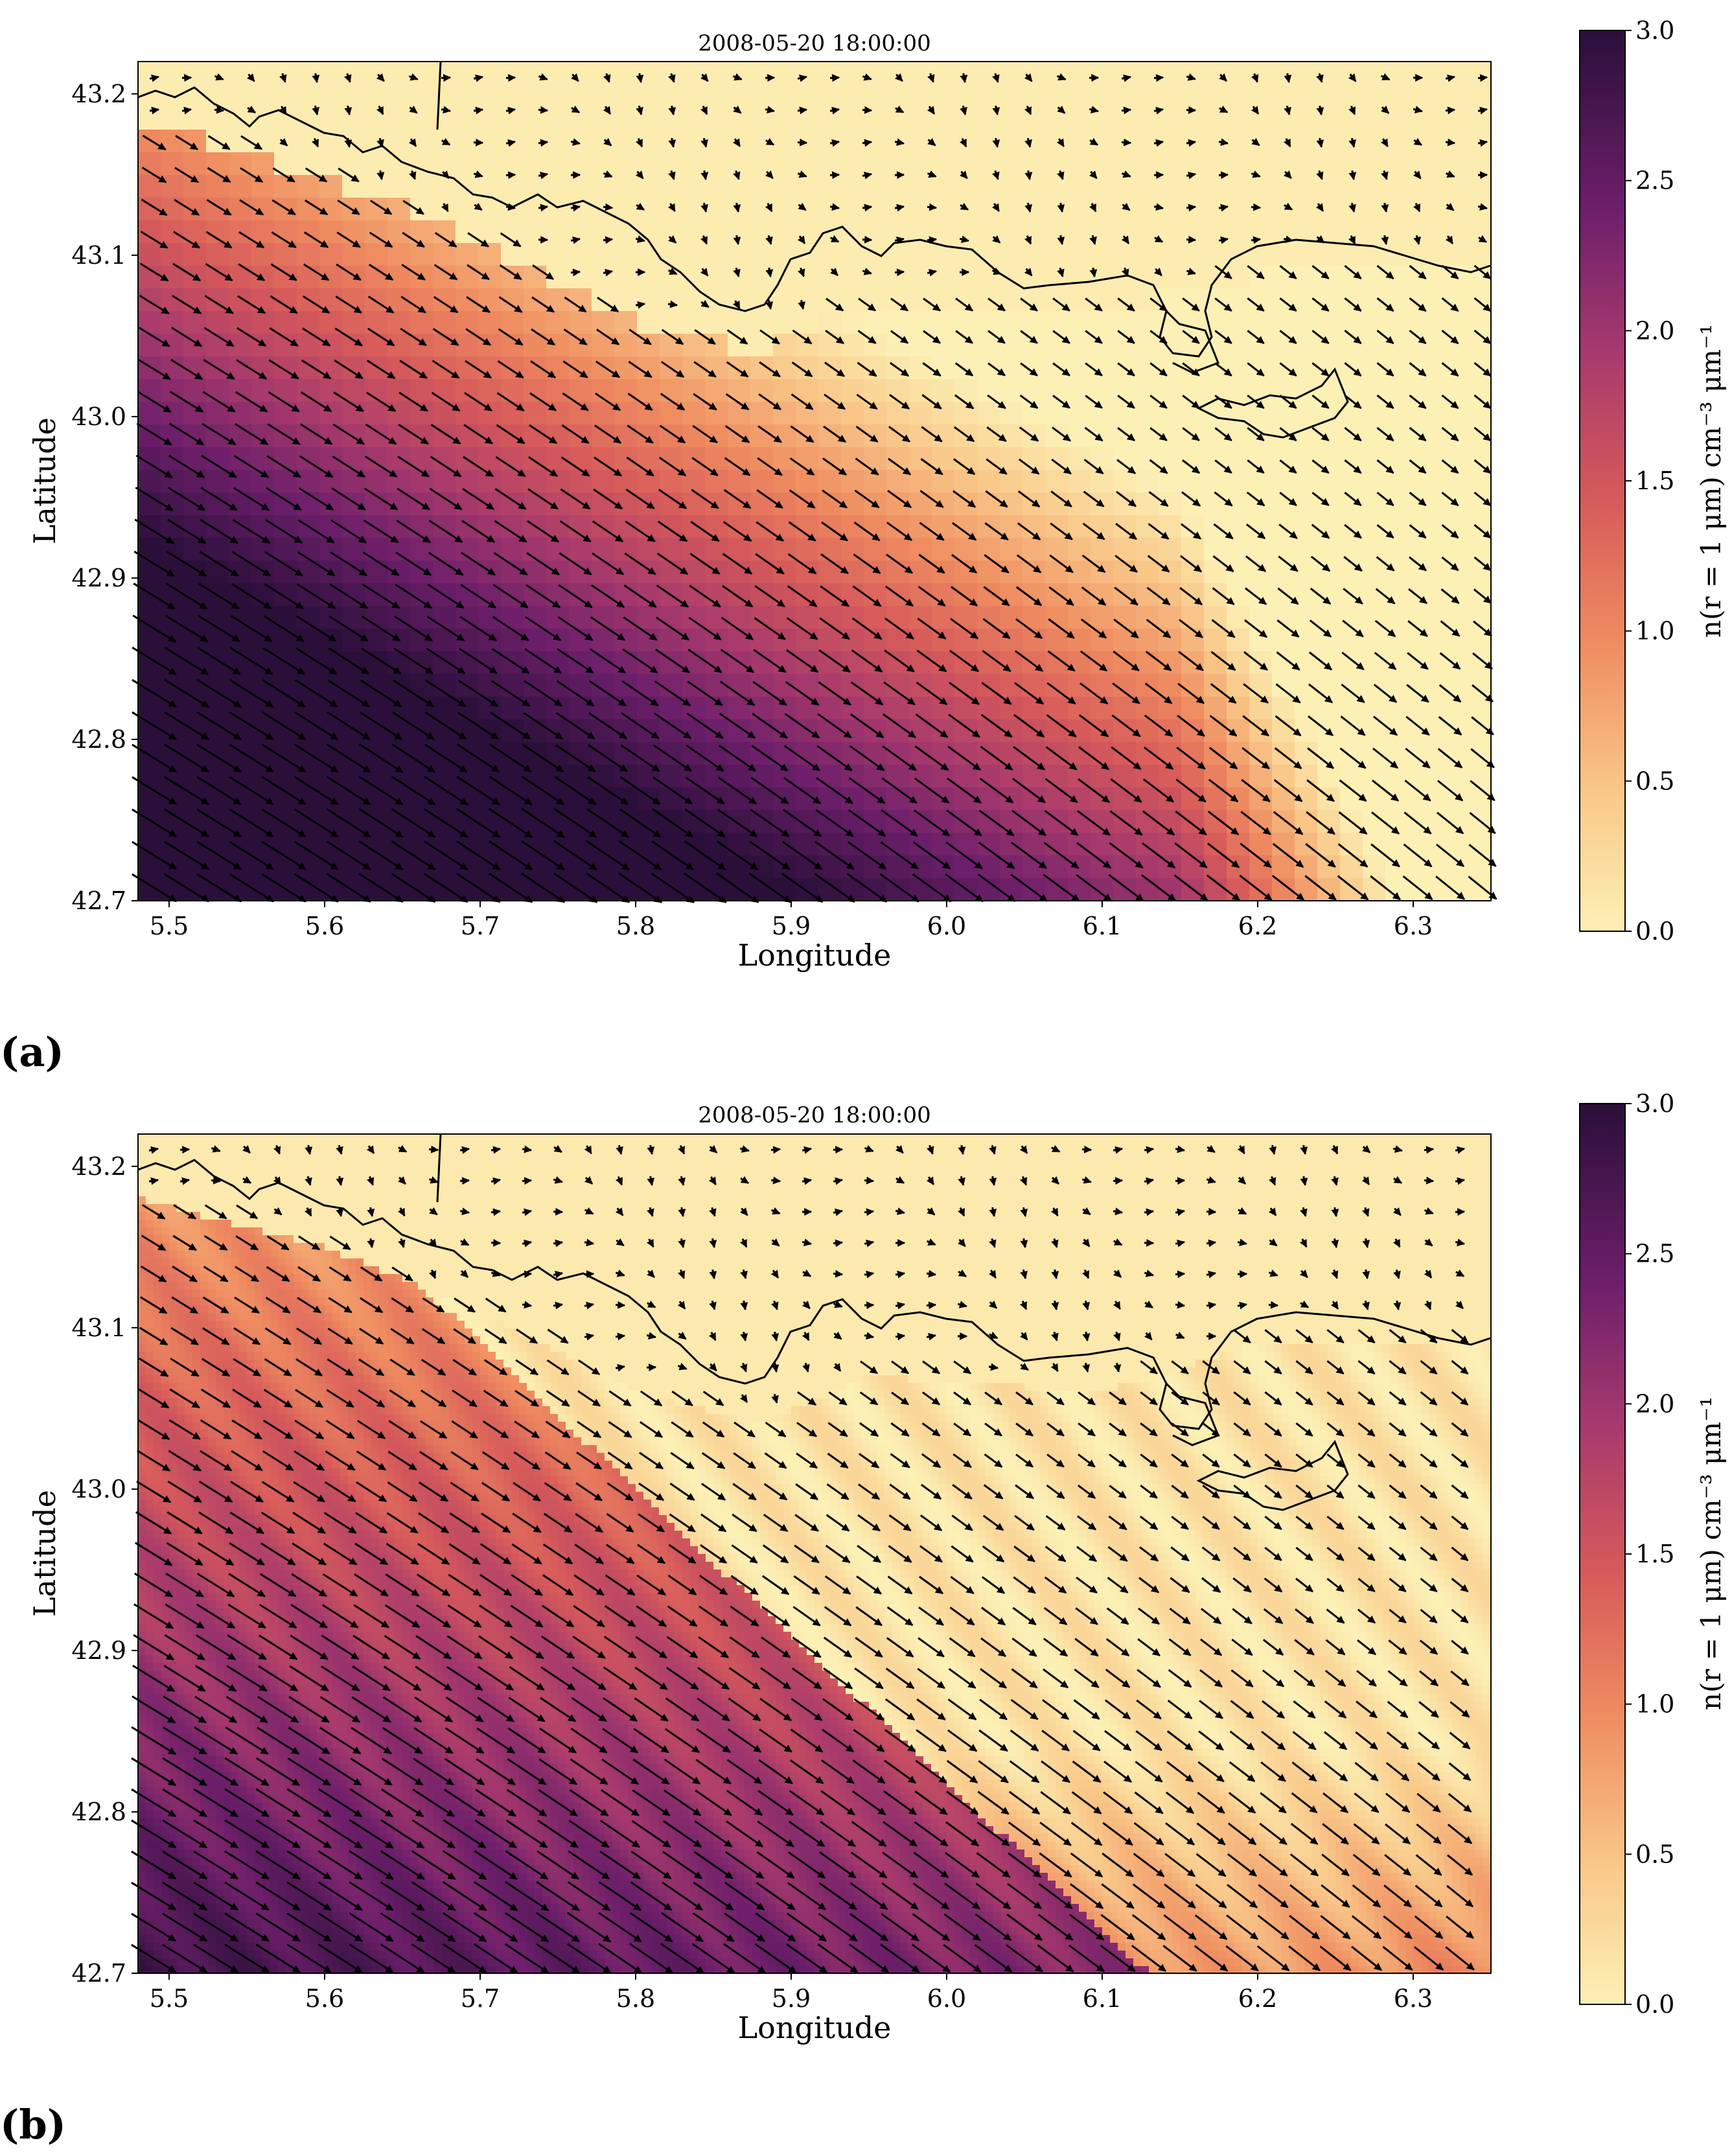  I want to click on y-tick-label: 43.2, so click(98, 94).